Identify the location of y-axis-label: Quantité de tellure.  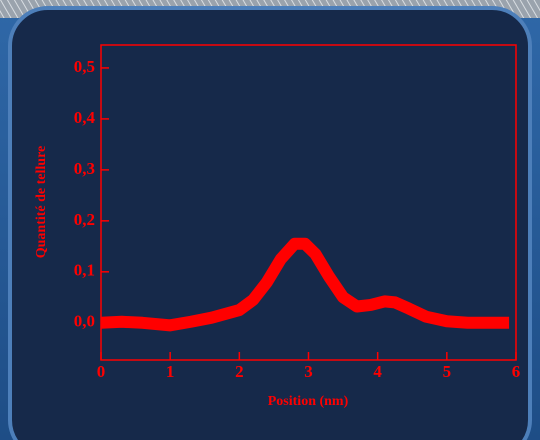
(41, 202).